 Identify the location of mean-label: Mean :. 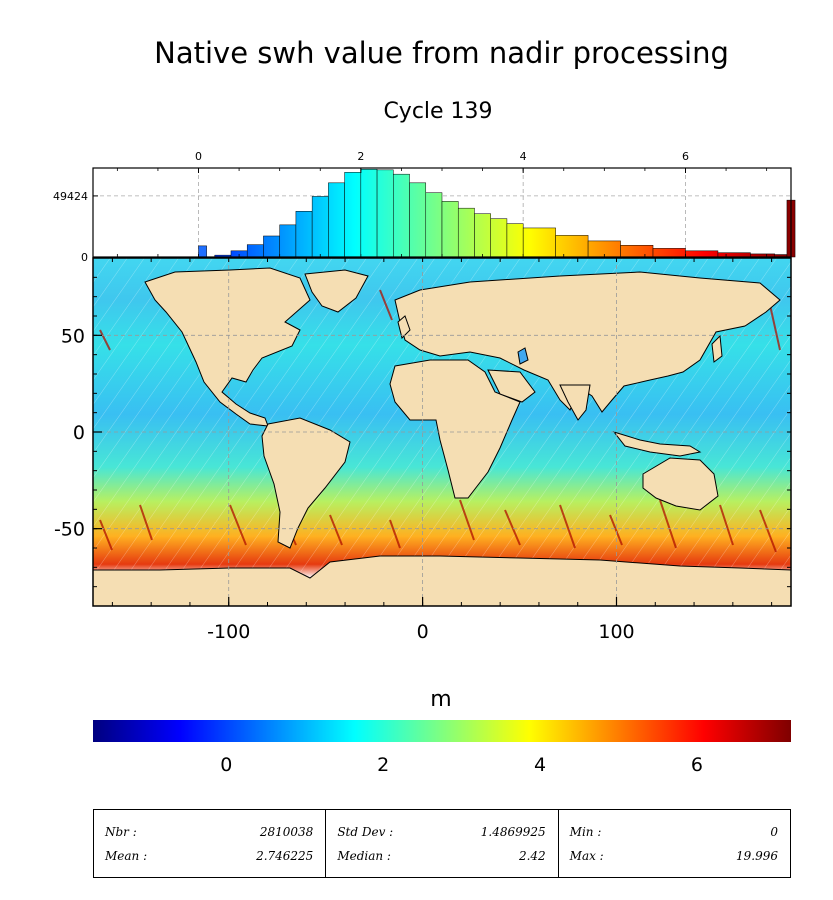
(126, 856).